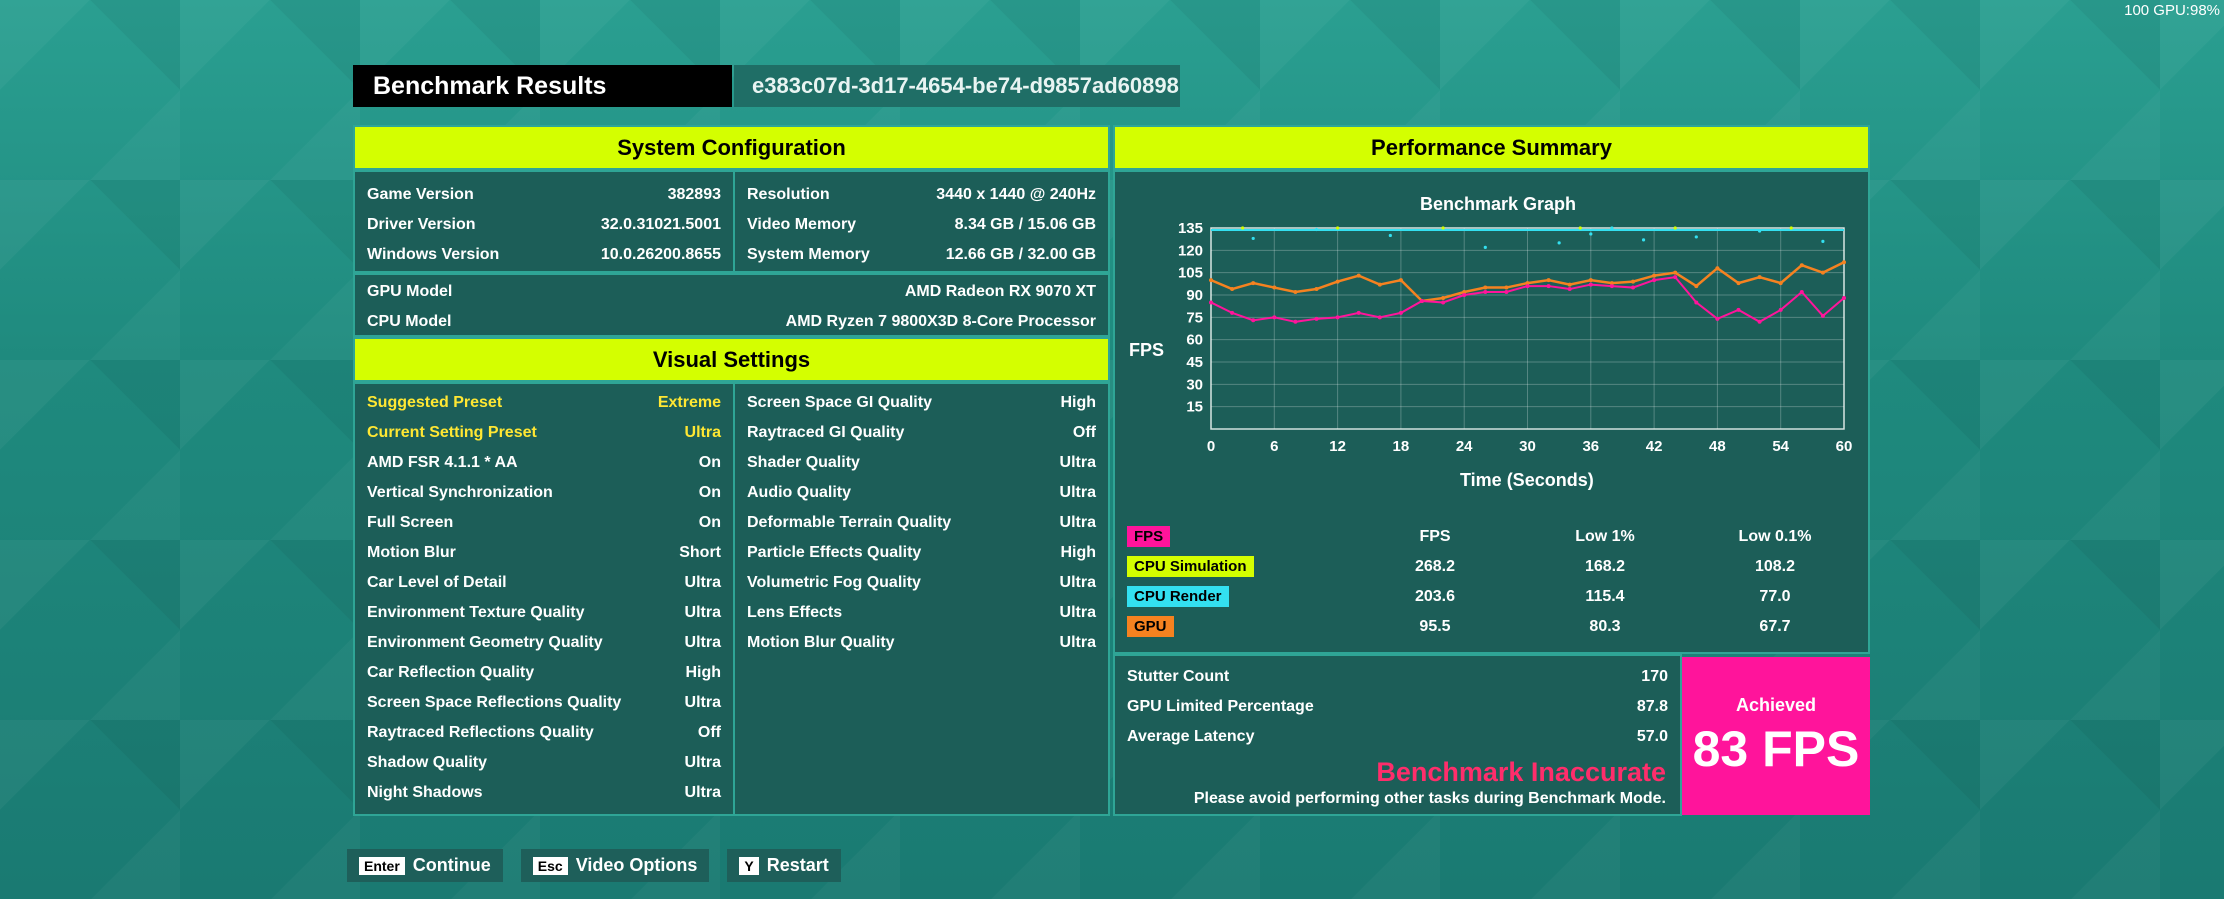  Describe the element at coordinates (799, 492) in the screenshot. I see `setting-label: Audio Quality` at that location.